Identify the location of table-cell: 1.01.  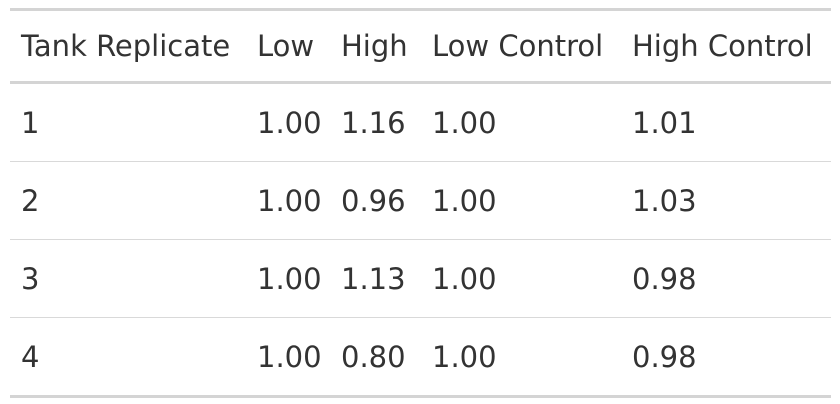
(664, 122).